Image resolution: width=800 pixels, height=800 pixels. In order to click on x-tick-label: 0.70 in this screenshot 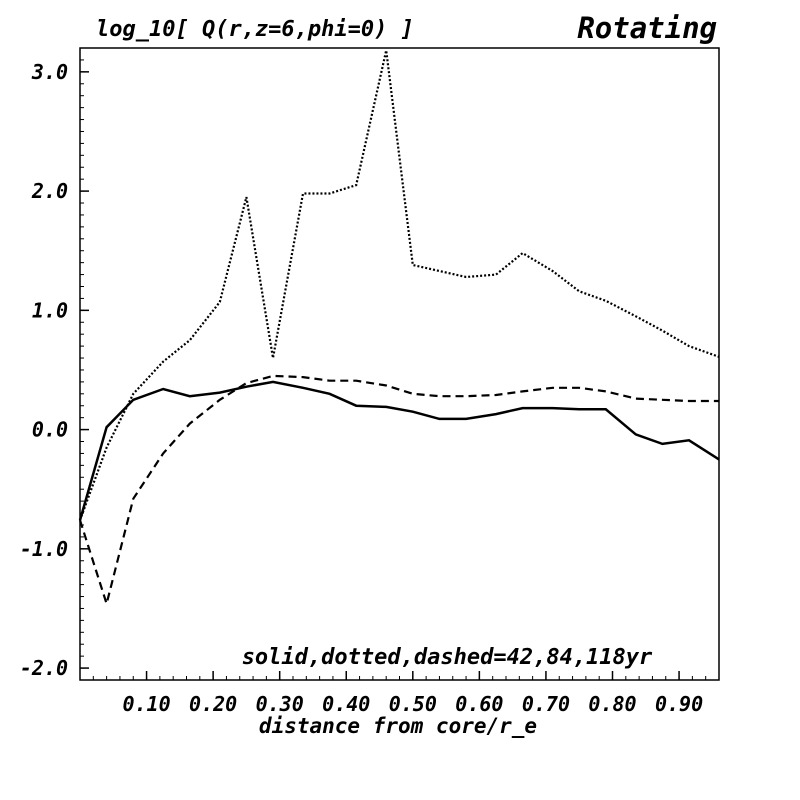, I will do `click(546, 704)`.